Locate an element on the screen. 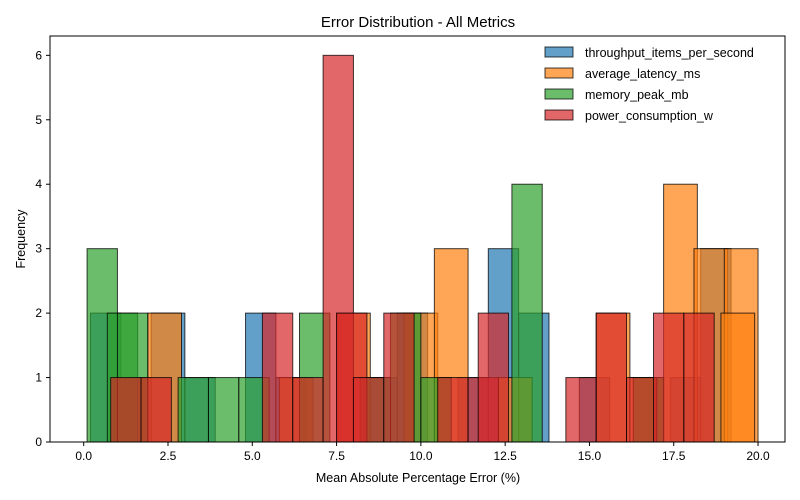 The height and width of the screenshot is (500, 800). legend-swatch-average_latency_ms is located at coordinates (559, 73).